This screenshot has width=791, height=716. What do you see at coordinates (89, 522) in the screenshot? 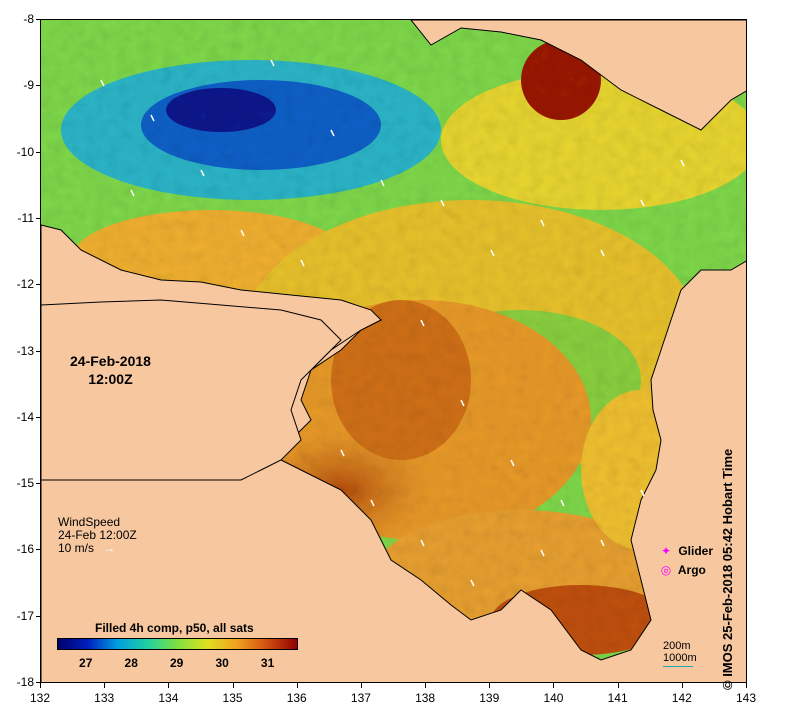
I see `wind-legend-title: WindSpeed` at bounding box center [89, 522].